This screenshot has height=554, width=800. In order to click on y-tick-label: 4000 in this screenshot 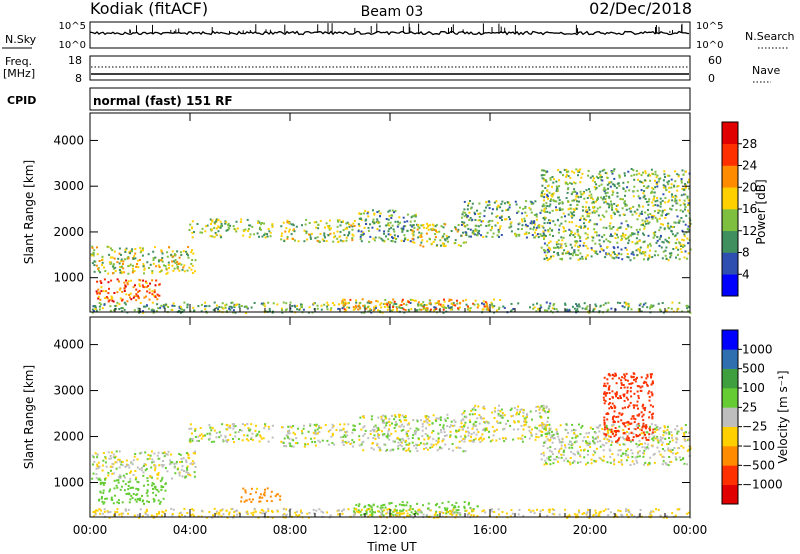, I will do `click(68, 140)`.